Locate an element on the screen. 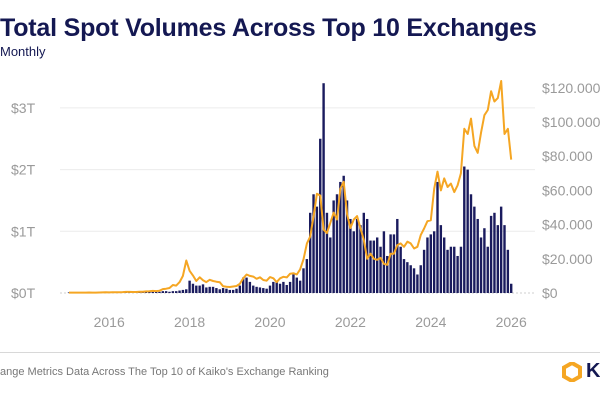 The width and height of the screenshot is (600, 400). right-tick-label: $40.000 is located at coordinates (567, 225).